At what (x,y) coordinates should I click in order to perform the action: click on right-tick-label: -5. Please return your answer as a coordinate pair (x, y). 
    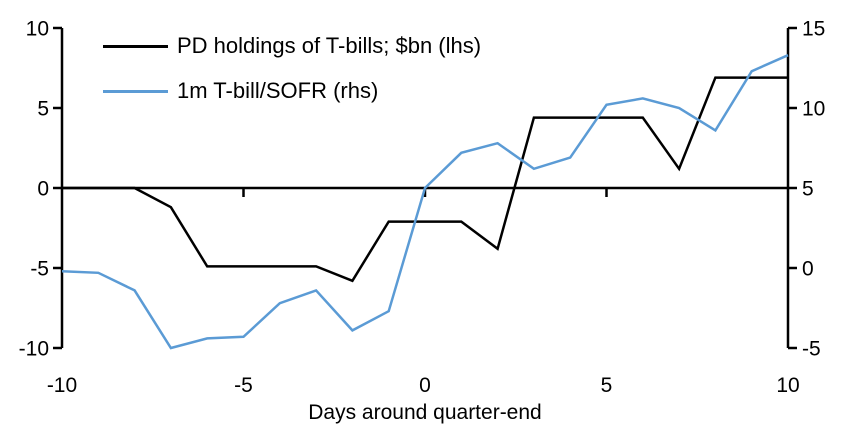
    Looking at the image, I should click on (811, 349).